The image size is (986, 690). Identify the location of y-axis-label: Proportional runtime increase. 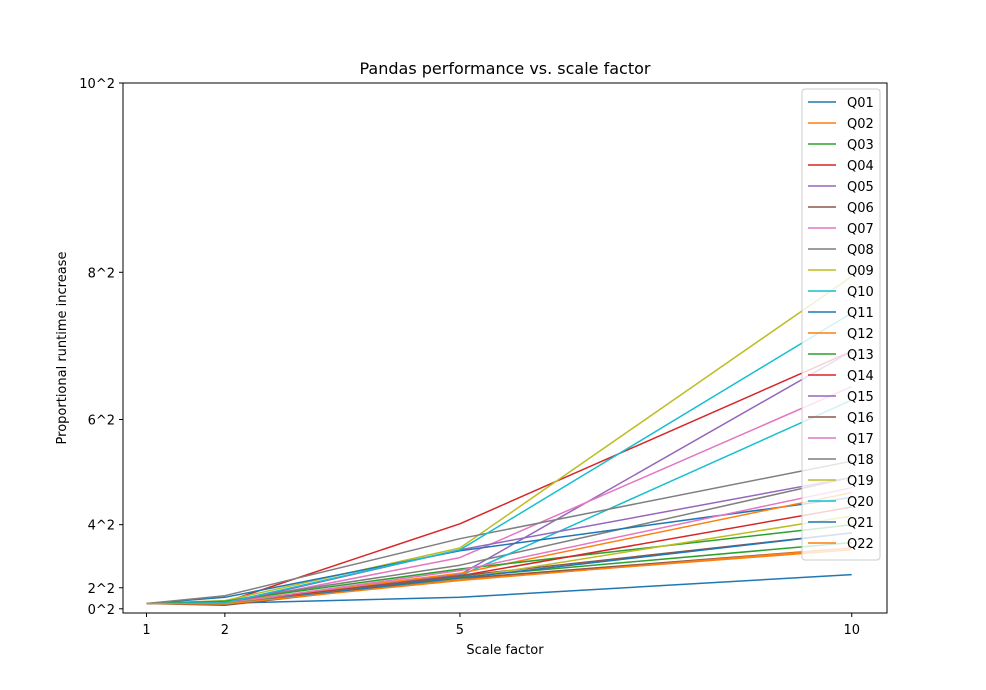
(62, 348).